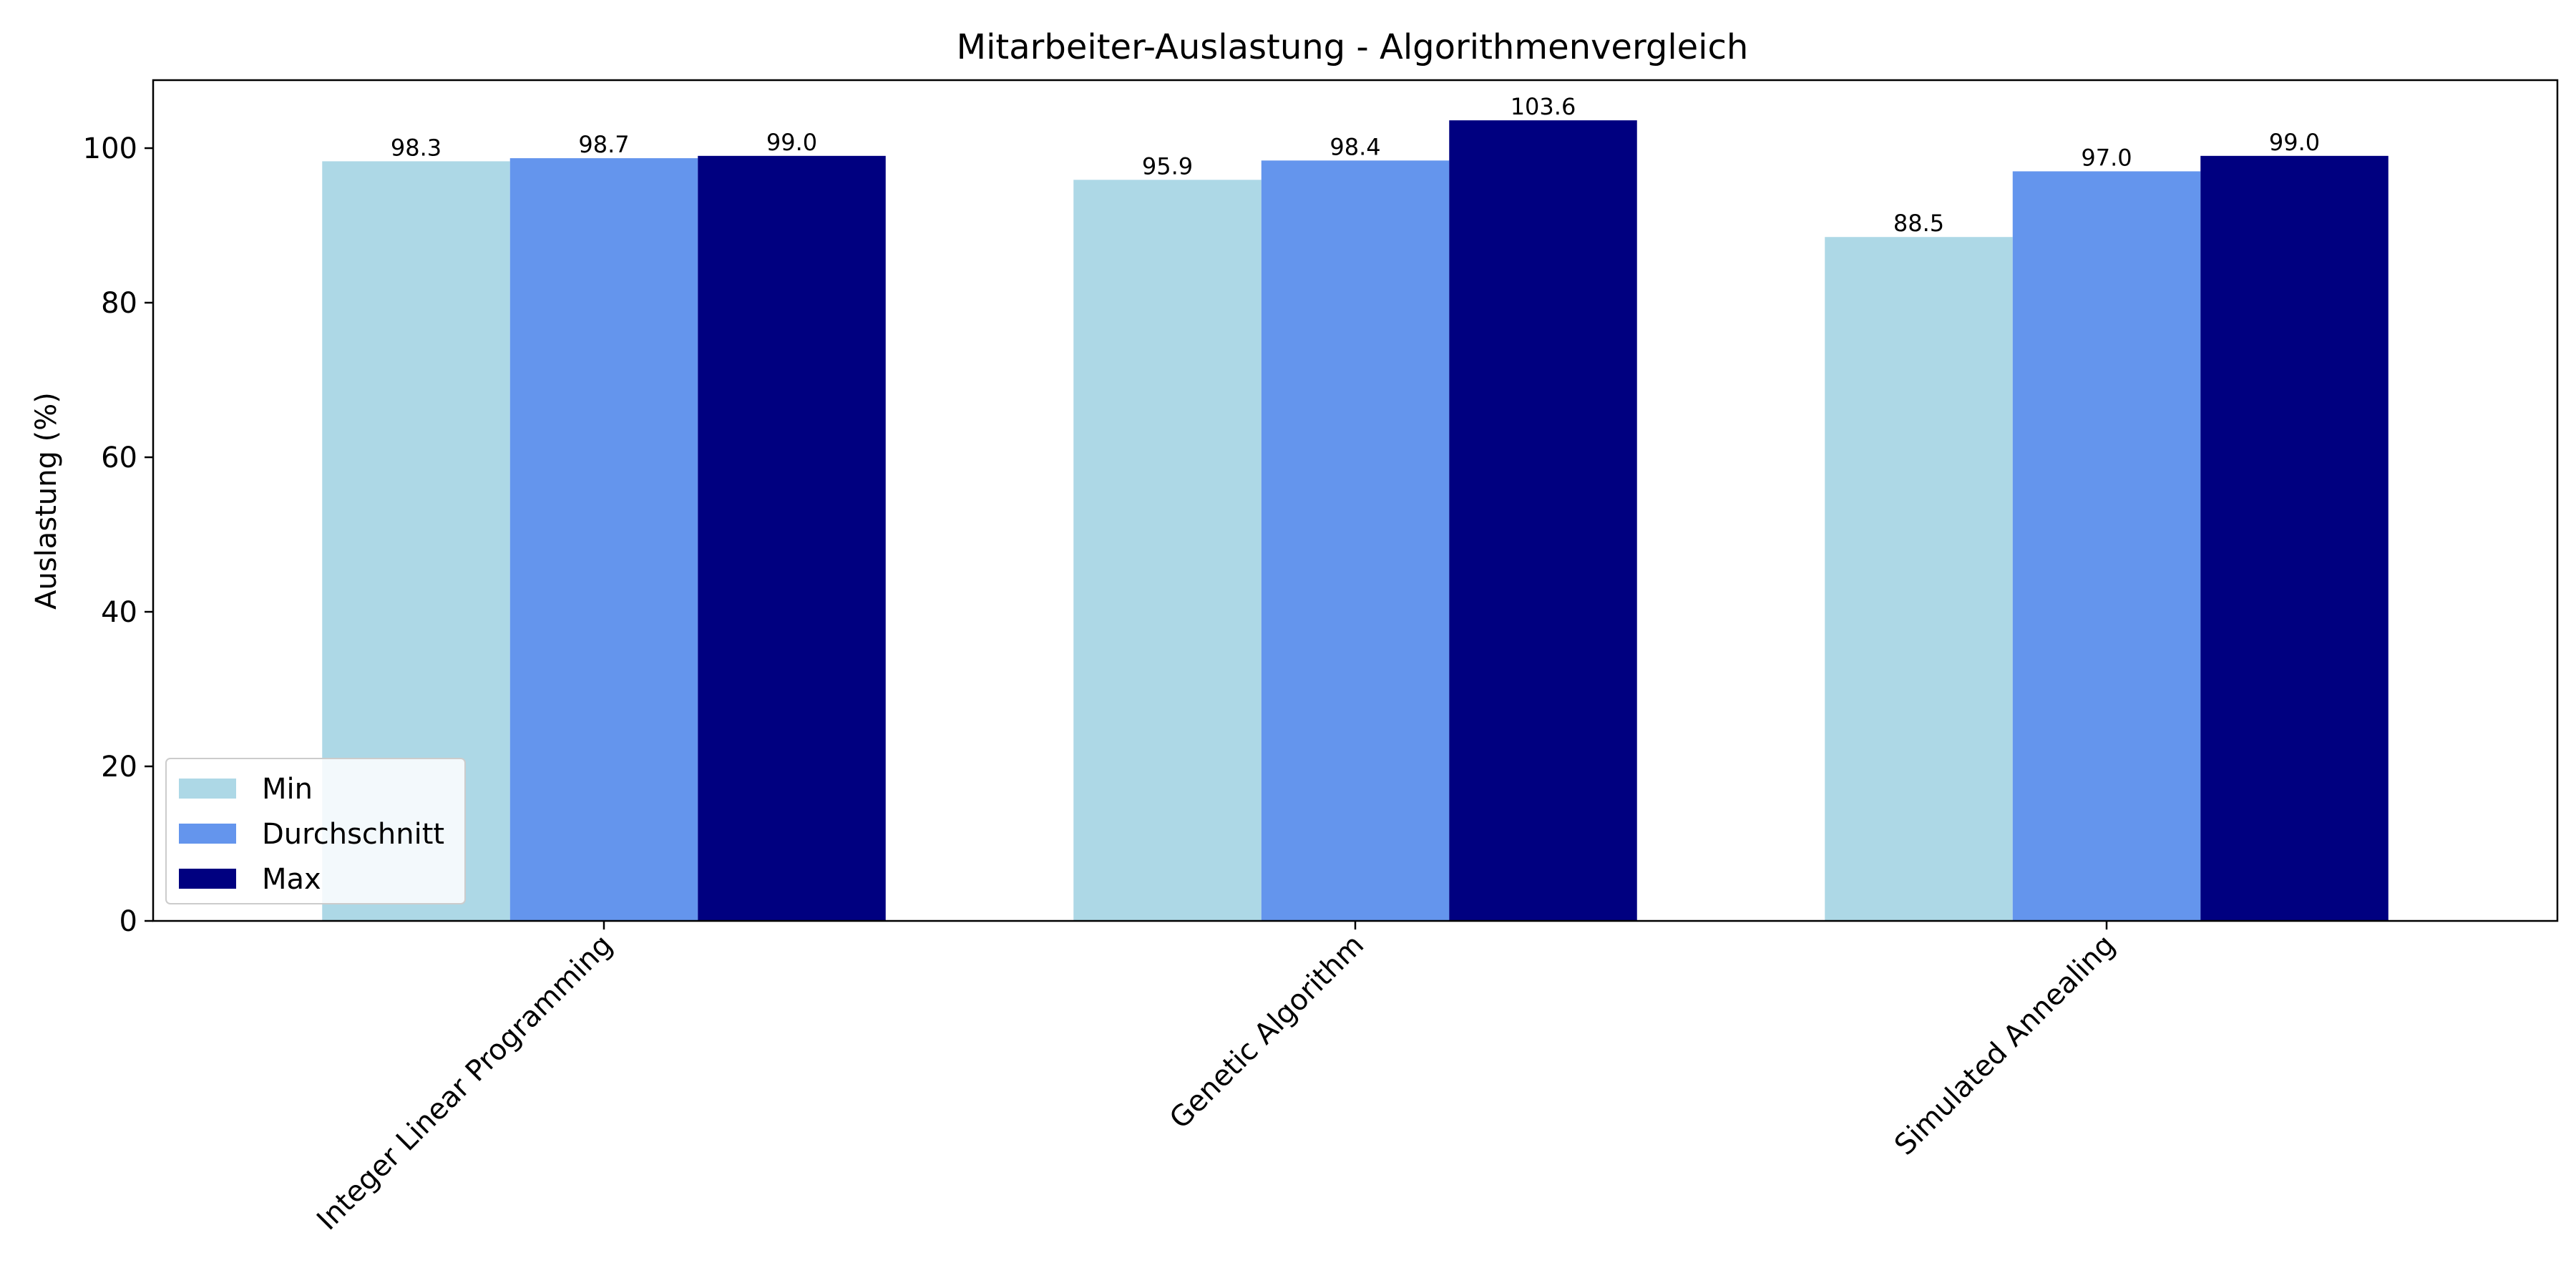 This screenshot has height=1288, width=2576. Describe the element at coordinates (119, 612) in the screenshot. I see `y-tick-label: 40` at that location.